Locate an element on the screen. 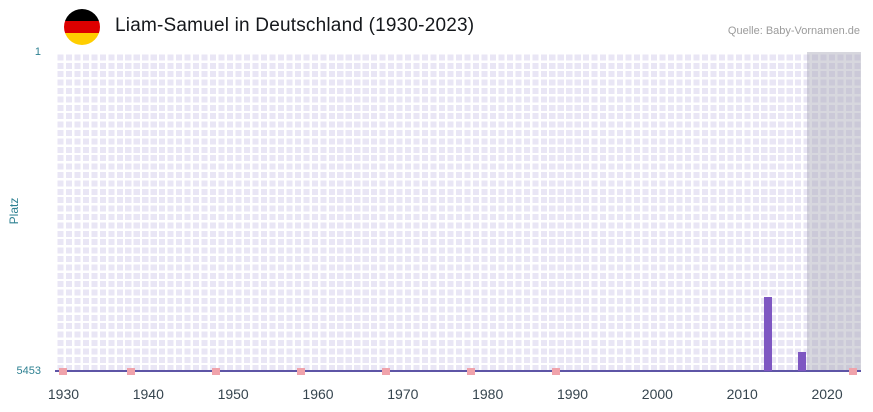 This screenshot has height=412, width=873. x-tick-label-1980: 1980 is located at coordinates (488, 394).